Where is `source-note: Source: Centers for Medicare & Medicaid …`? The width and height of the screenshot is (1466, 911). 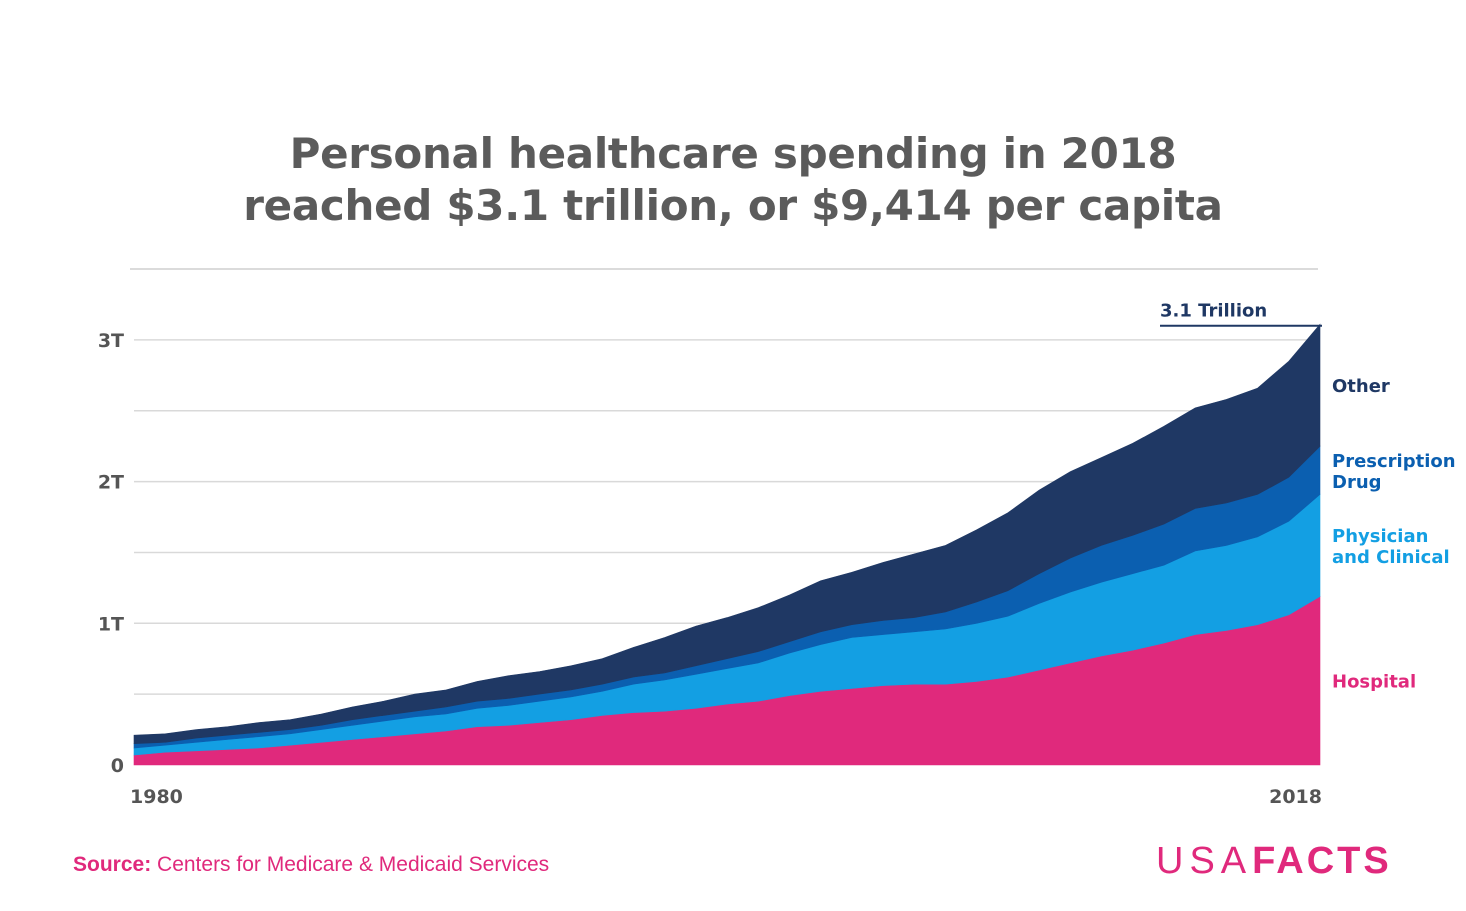
source-note: Source: Centers for Medicare & Medicaid … is located at coordinates (311, 865).